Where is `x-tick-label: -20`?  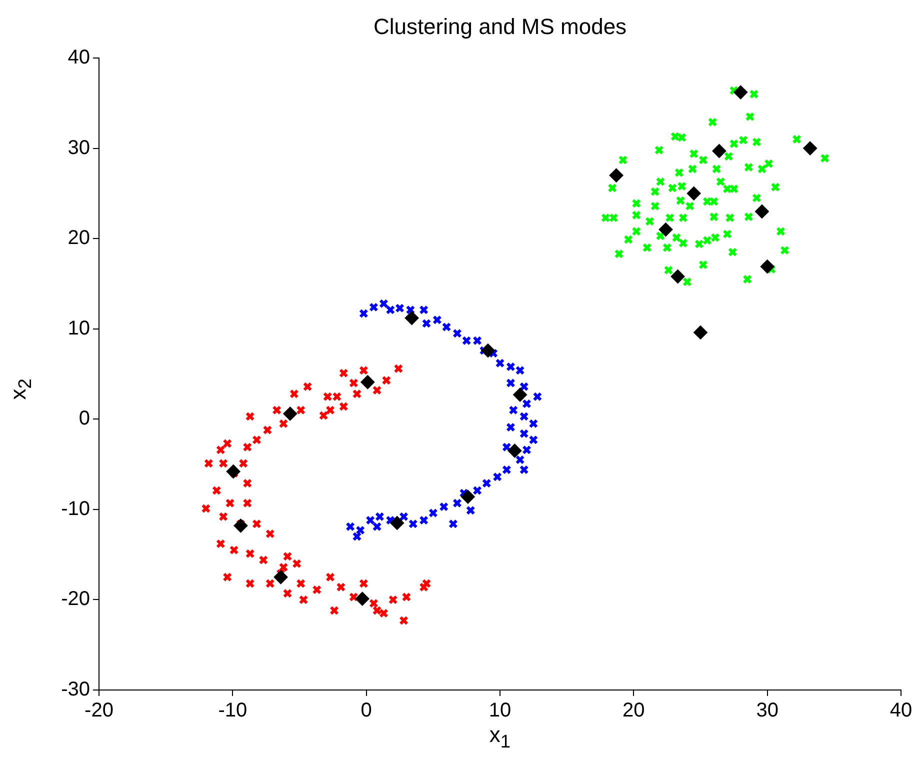 x-tick-label: -20 is located at coordinates (99, 711).